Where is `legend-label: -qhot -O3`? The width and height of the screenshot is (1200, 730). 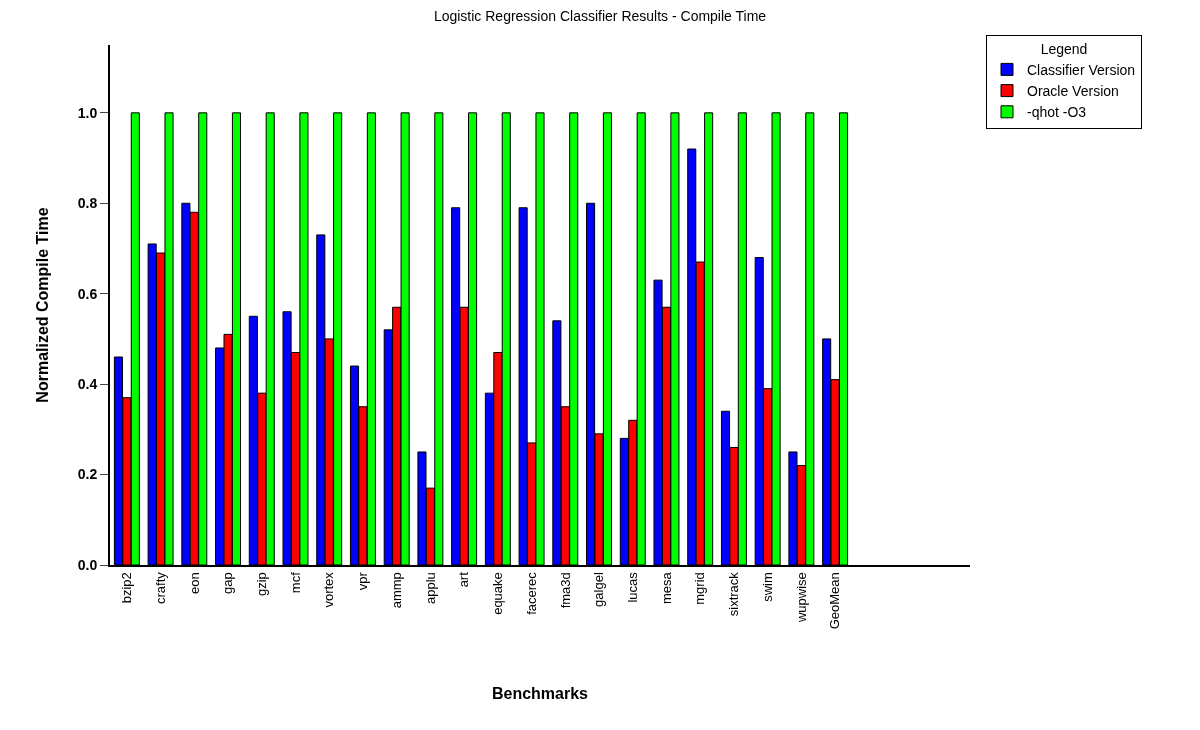 legend-label: -qhot -O3 is located at coordinates (1057, 112).